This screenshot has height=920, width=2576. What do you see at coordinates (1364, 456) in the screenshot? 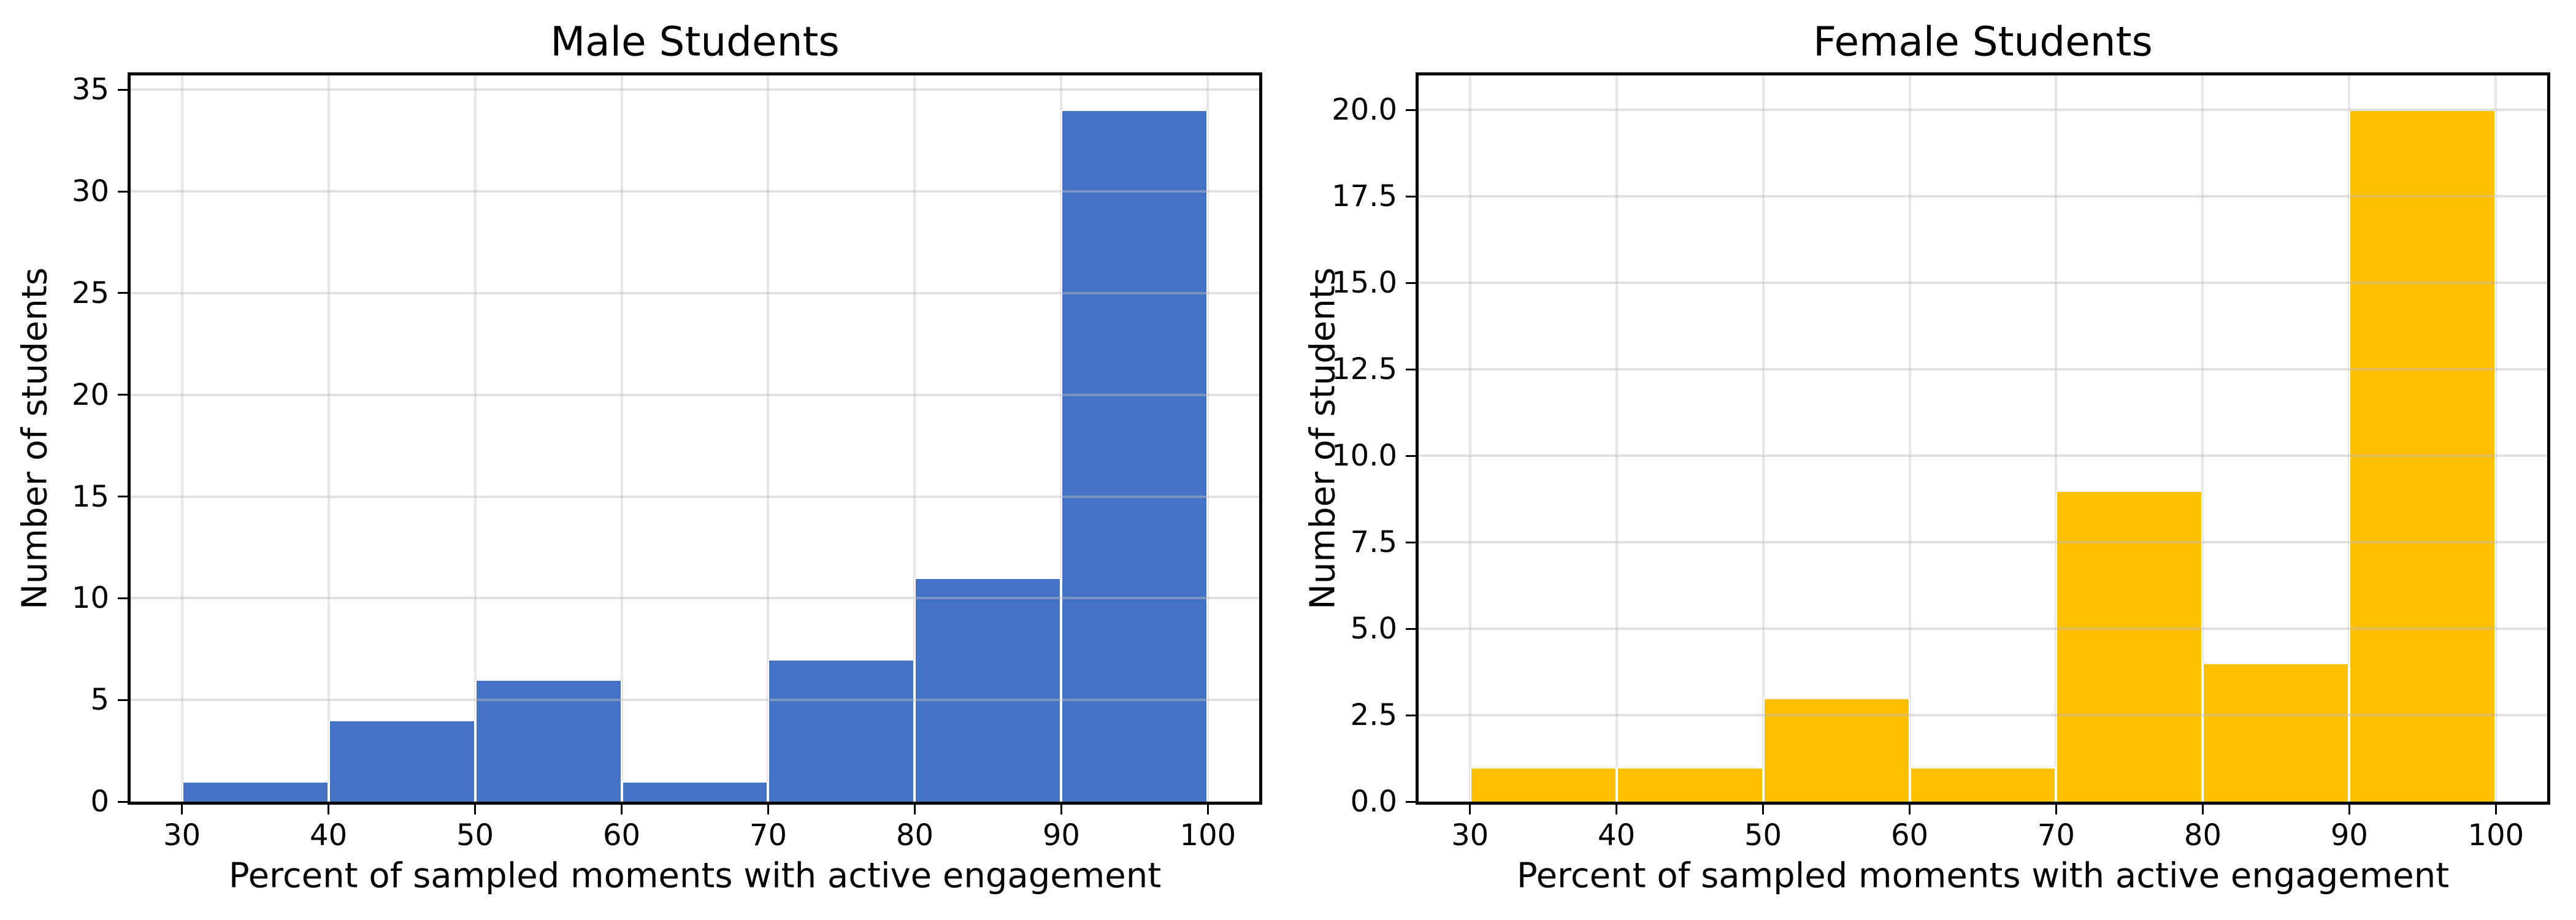
I see `y-tick-label: 10.0` at bounding box center [1364, 456].